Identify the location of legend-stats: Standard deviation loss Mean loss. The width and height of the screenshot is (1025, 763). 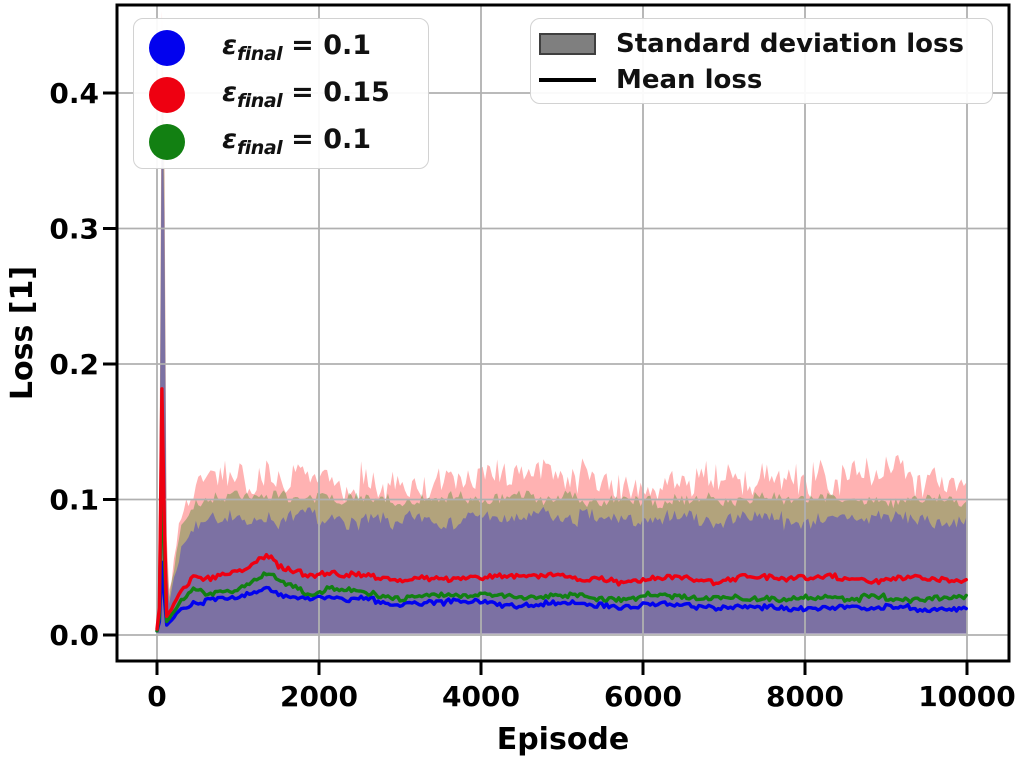
(761, 61).